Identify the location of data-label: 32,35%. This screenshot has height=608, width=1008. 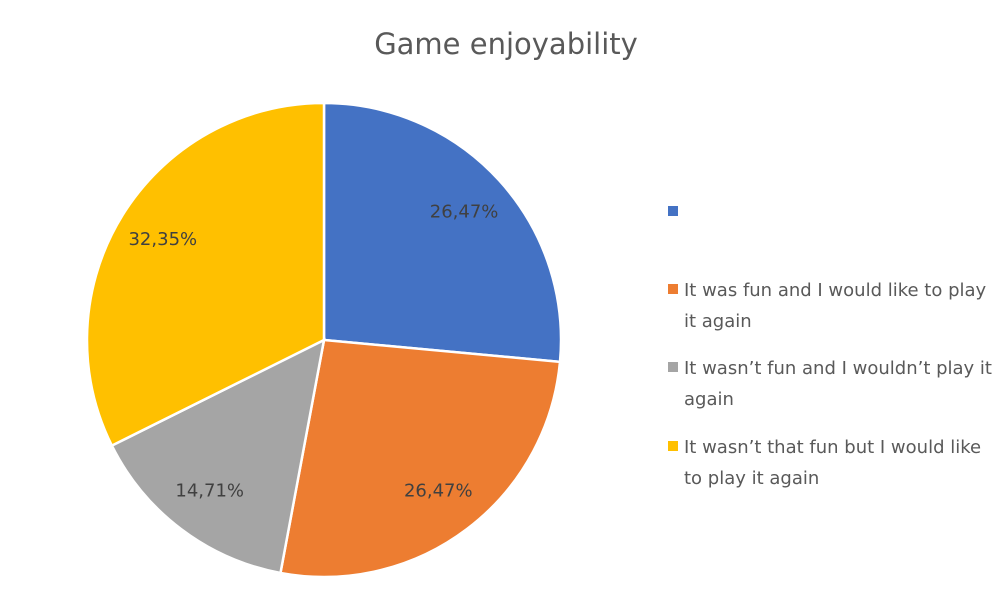
(162, 239).